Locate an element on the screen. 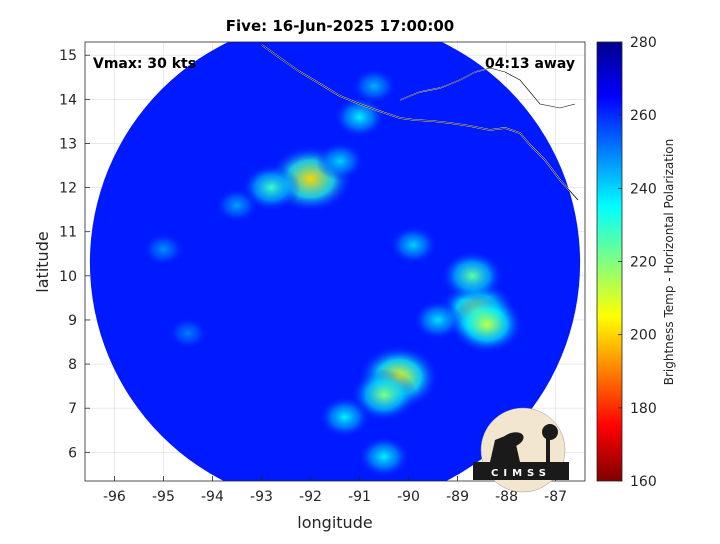 The height and width of the screenshot is (544, 720). x-tick-label: -89 is located at coordinates (457, 497).